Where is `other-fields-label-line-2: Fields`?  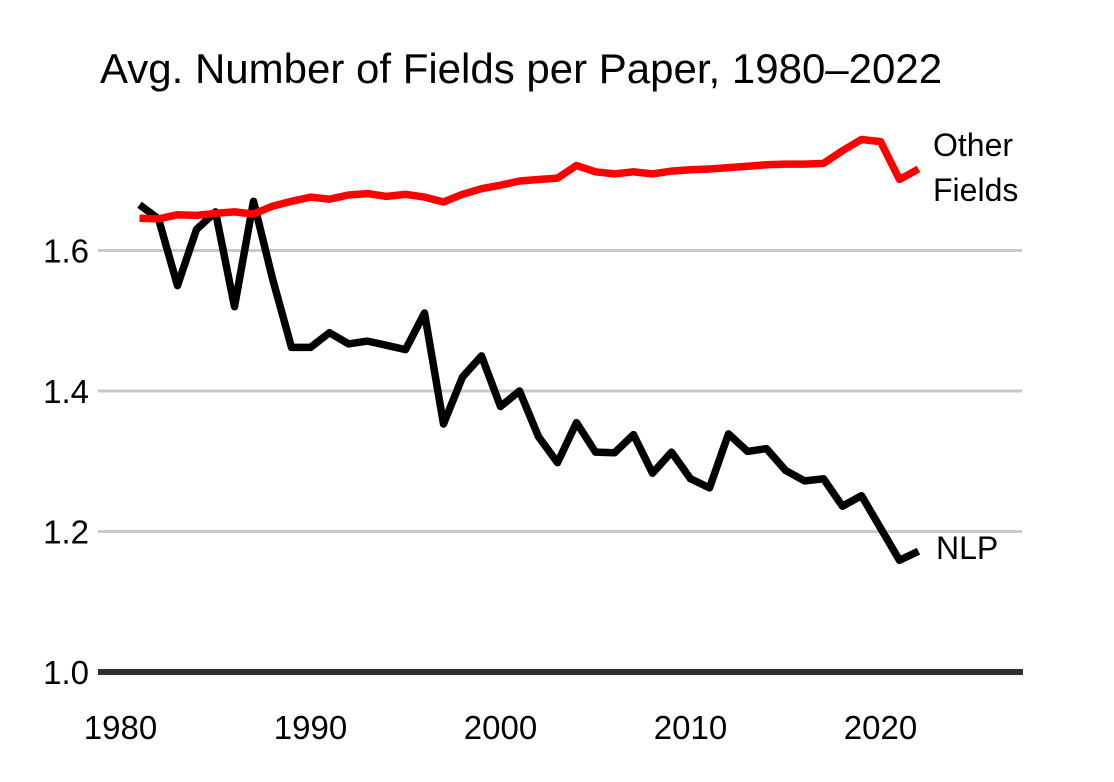
other-fields-label-line-2: Fields is located at coordinates (976, 190).